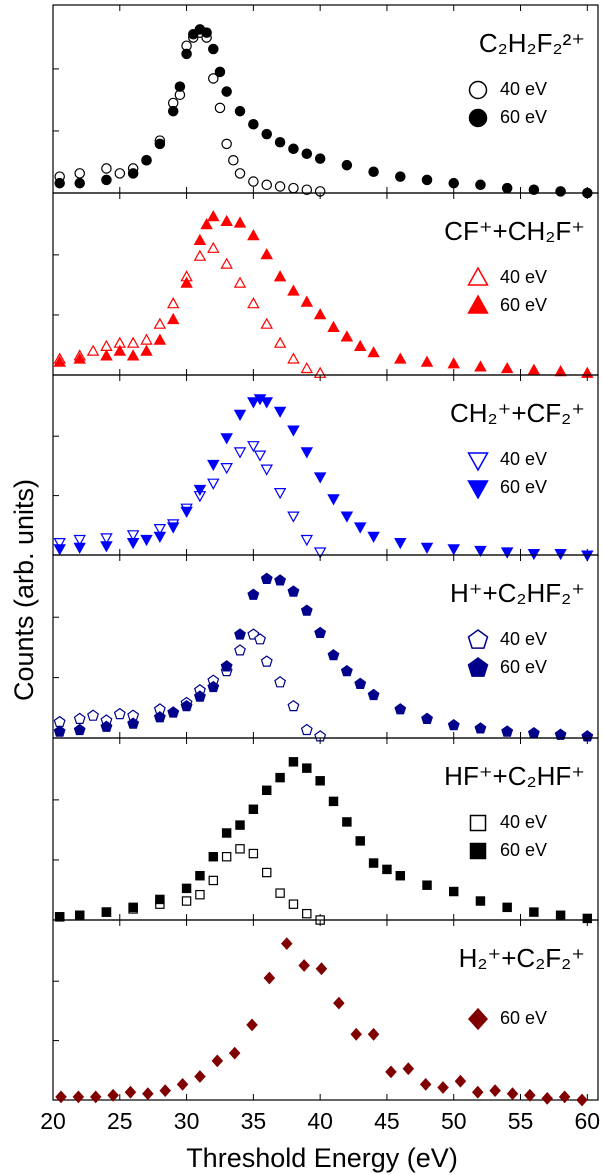 The width and height of the screenshot is (603, 1175). Describe the element at coordinates (517, 413) in the screenshot. I see `panel-title: CH₂⁺+CF₂⁺` at that location.